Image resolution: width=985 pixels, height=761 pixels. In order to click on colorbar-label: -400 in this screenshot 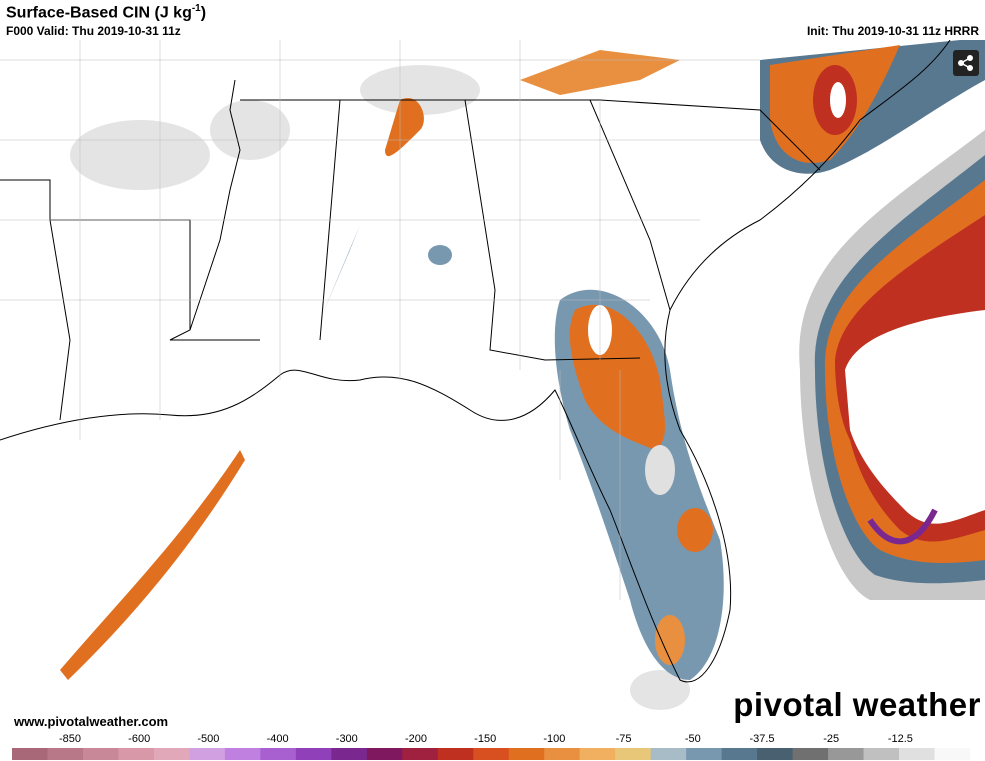, I will do `click(277, 739)`.